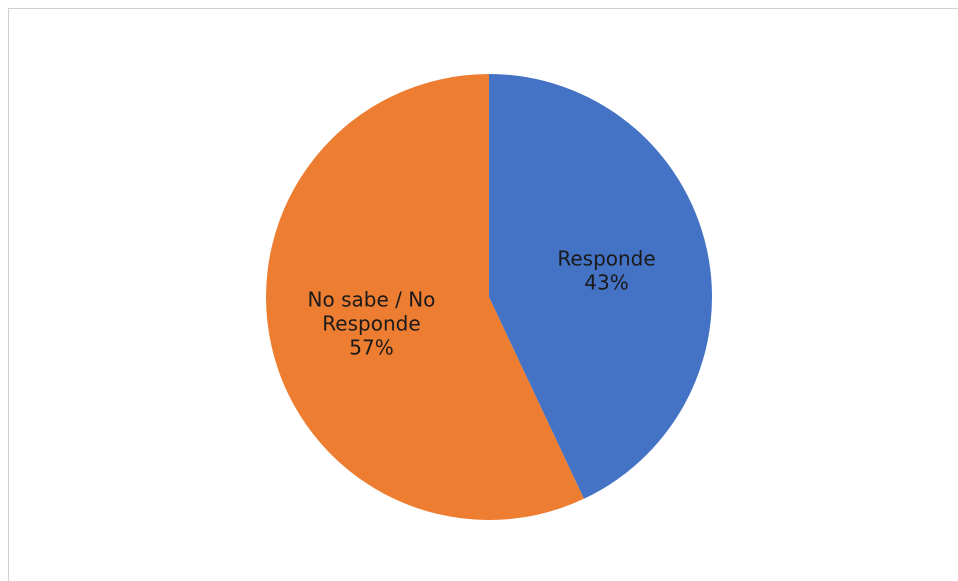  I want to click on pie-slice-category: No sabe / No, so click(372, 299).